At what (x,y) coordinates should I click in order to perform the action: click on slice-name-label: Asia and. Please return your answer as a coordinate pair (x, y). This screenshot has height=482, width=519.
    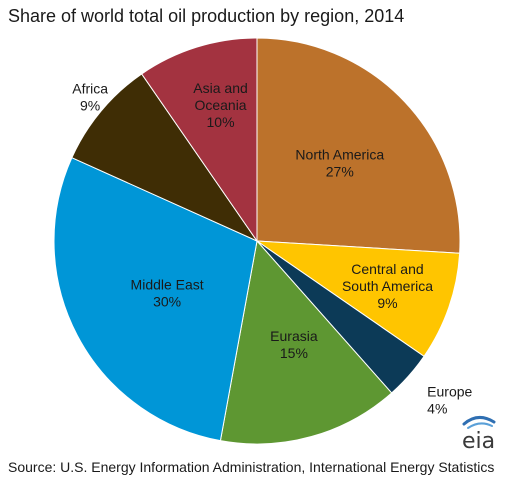
    Looking at the image, I should click on (220, 88).